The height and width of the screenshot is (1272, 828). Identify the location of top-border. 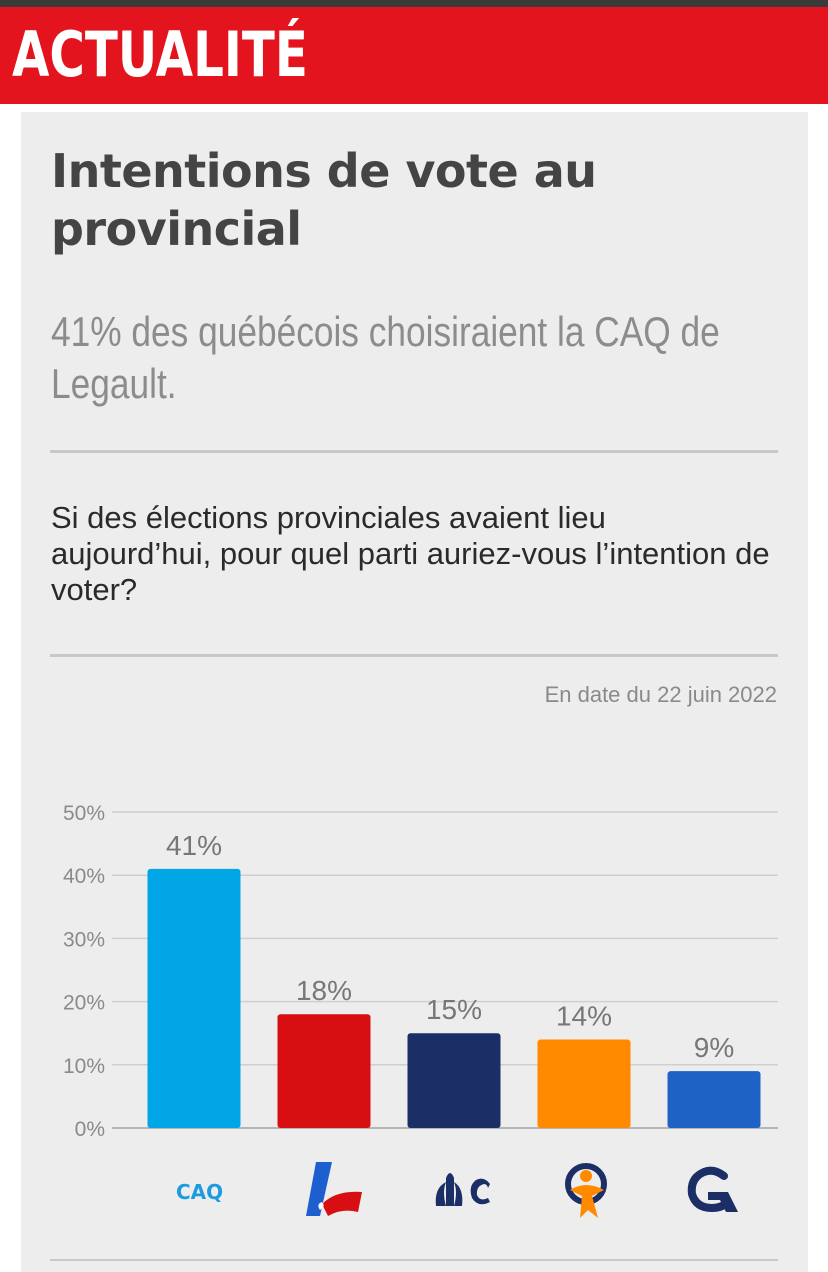
(414, 3).